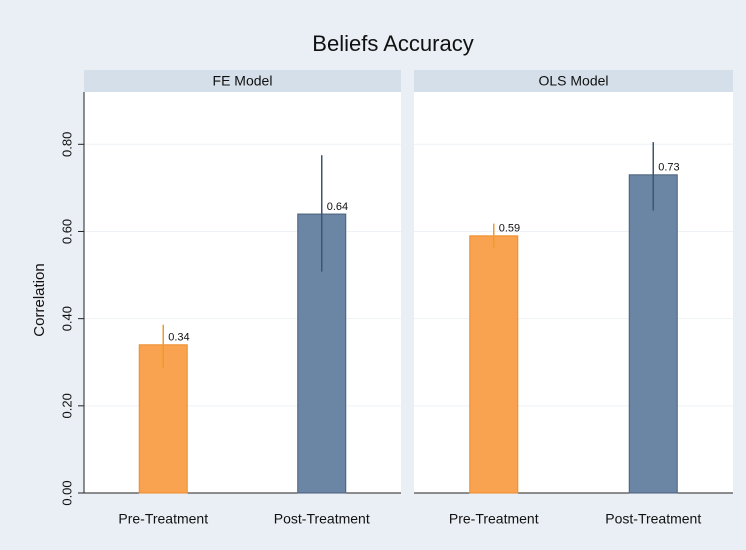  What do you see at coordinates (66, 405) in the screenshot?
I see `y-tick-label: 0.20` at bounding box center [66, 405].